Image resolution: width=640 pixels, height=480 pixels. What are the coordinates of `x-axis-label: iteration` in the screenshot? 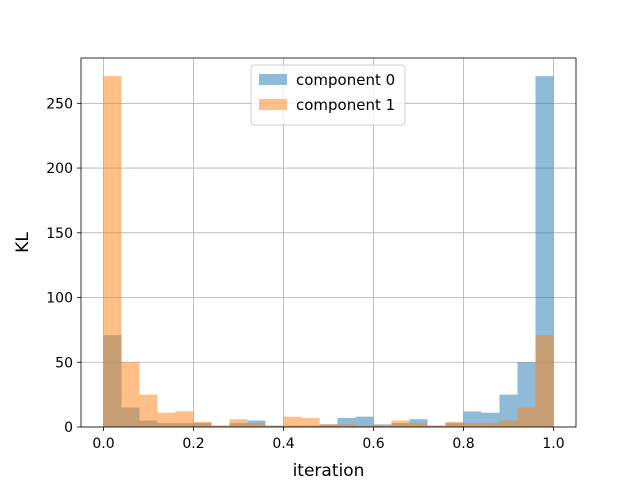 It's located at (329, 470).